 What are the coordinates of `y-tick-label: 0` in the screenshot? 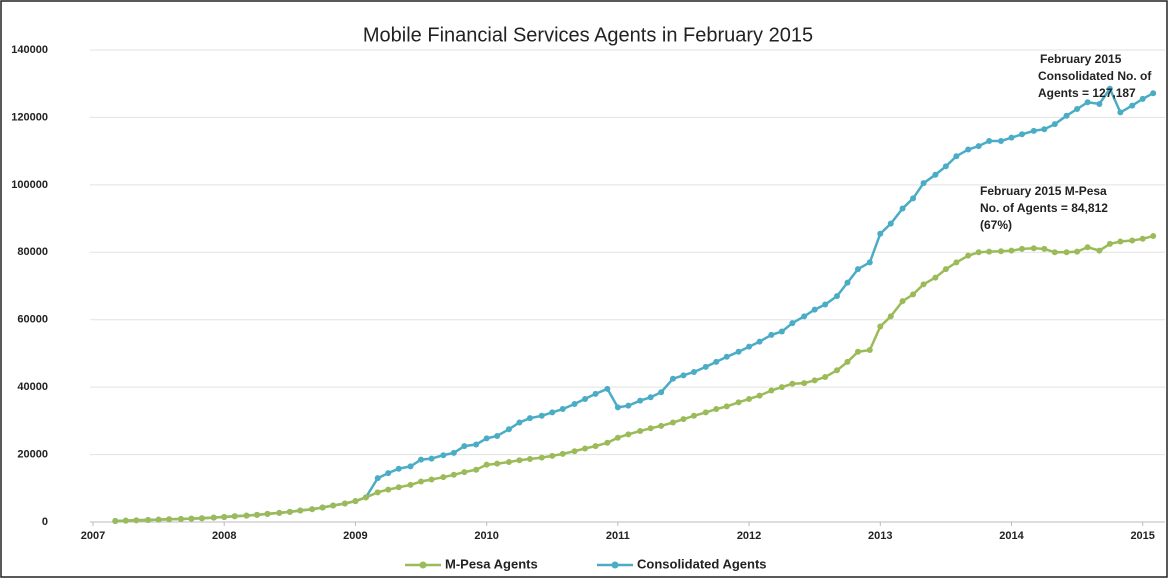 It's located at (45, 522).